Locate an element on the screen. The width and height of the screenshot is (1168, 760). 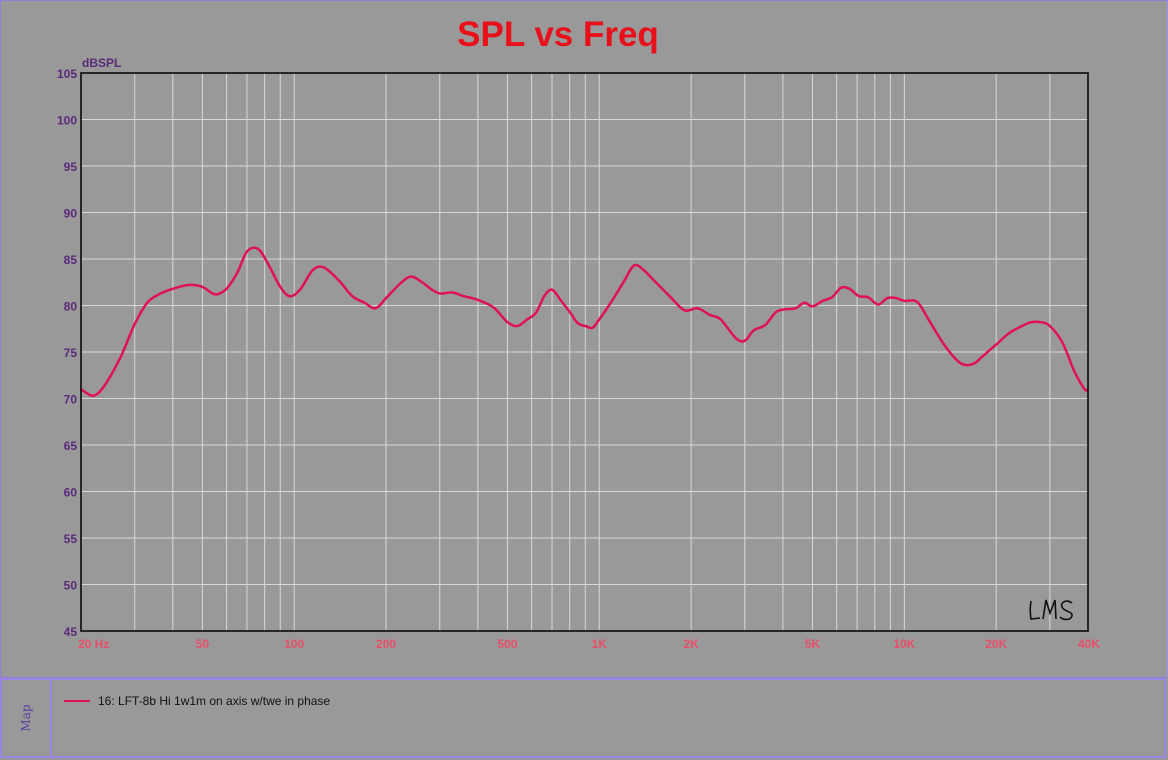
y-tick-label: 75 is located at coordinates (71, 353).